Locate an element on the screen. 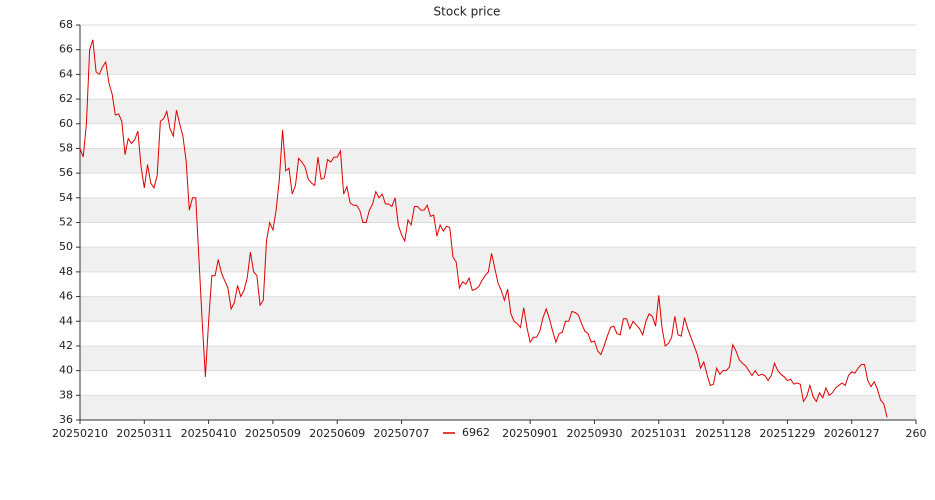  x-tick-label: 20251128 is located at coordinates (723, 433).